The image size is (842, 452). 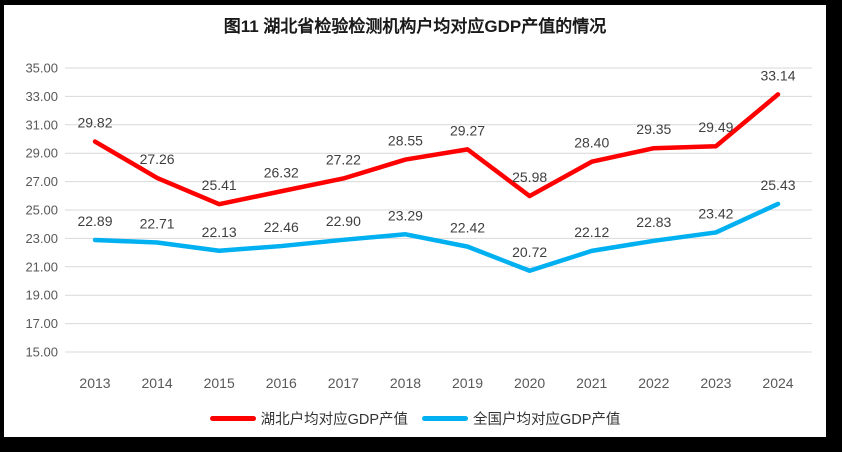 I want to click on y-tick-label: 33.00, so click(x=41, y=96).